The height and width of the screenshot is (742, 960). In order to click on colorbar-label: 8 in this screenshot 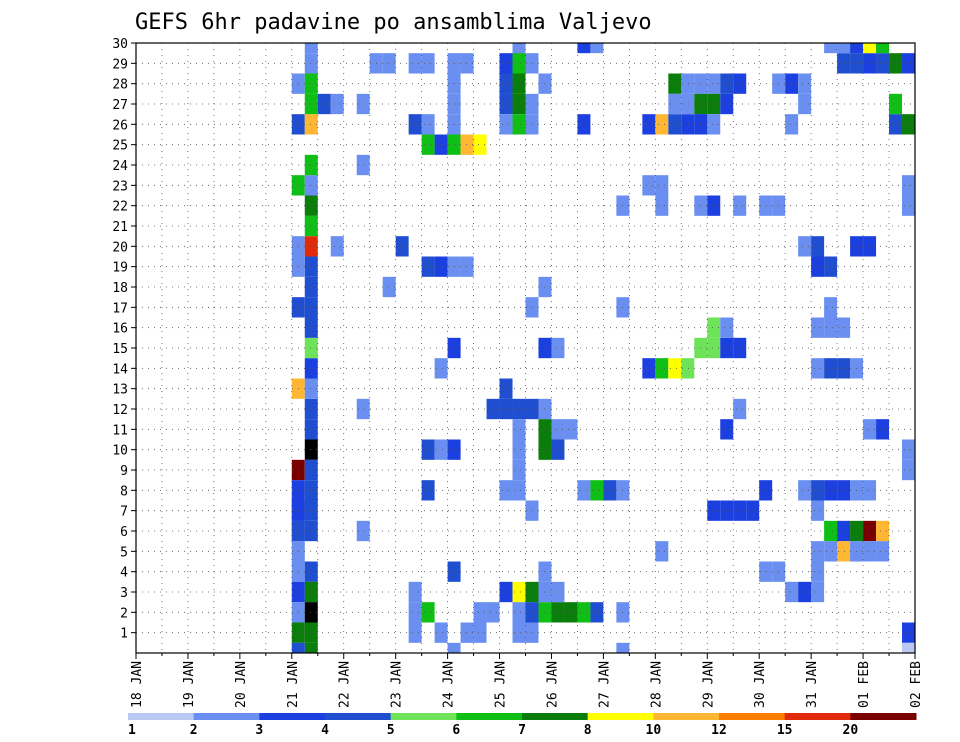, I will do `click(588, 730)`.